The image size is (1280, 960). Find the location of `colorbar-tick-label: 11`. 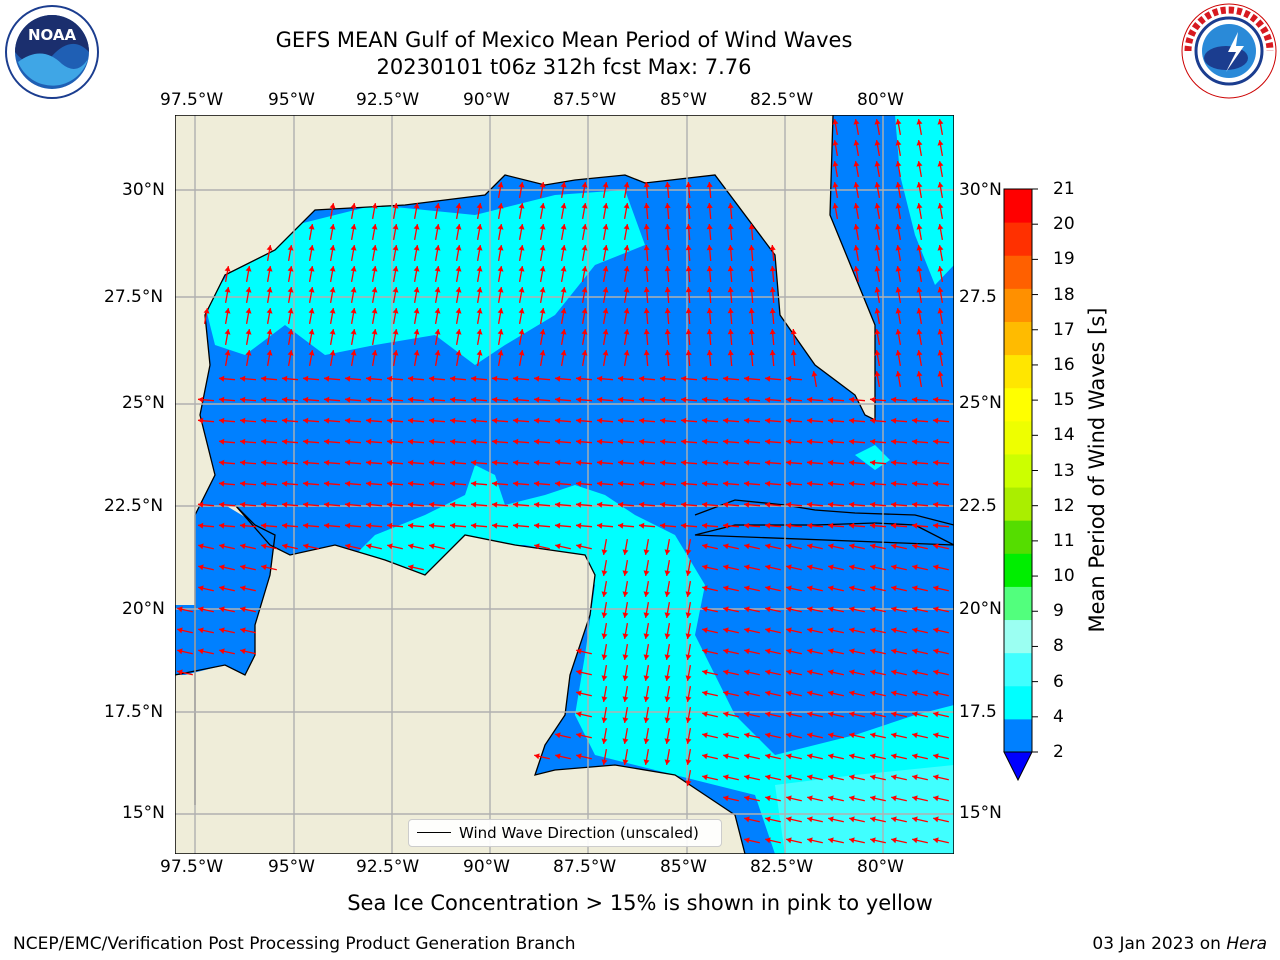

colorbar-tick-label: 11 is located at coordinates (1064, 540).